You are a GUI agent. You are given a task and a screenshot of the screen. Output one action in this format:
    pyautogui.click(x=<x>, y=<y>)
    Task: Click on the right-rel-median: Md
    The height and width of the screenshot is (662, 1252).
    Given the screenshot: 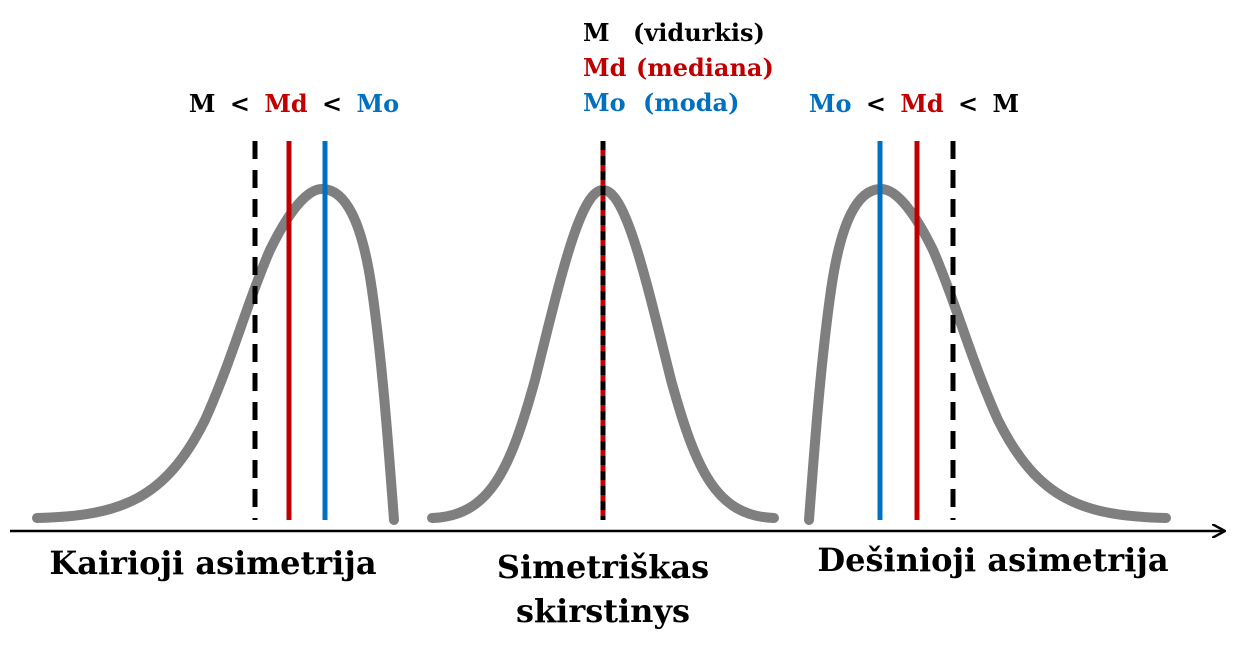 What is the action you would take?
    pyautogui.click(x=922, y=103)
    